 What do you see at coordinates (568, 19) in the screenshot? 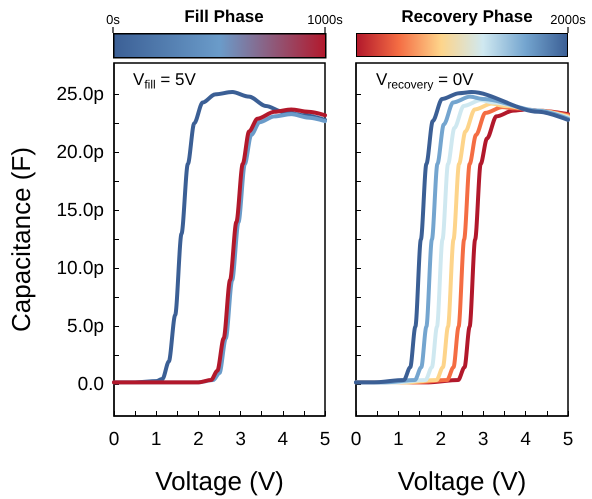
I see `text: 2000s` at bounding box center [568, 19].